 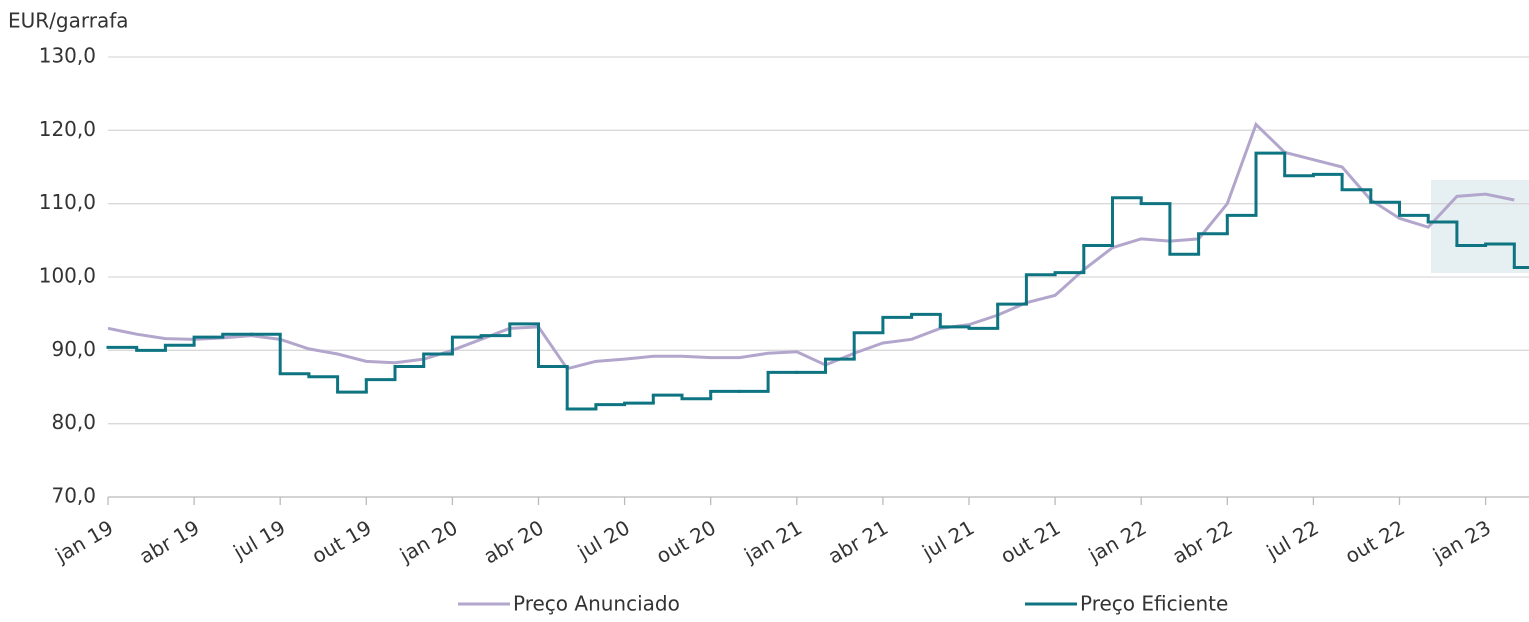 What do you see at coordinates (73, 496) in the screenshot?
I see `y-tick-label: 70,0` at bounding box center [73, 496].